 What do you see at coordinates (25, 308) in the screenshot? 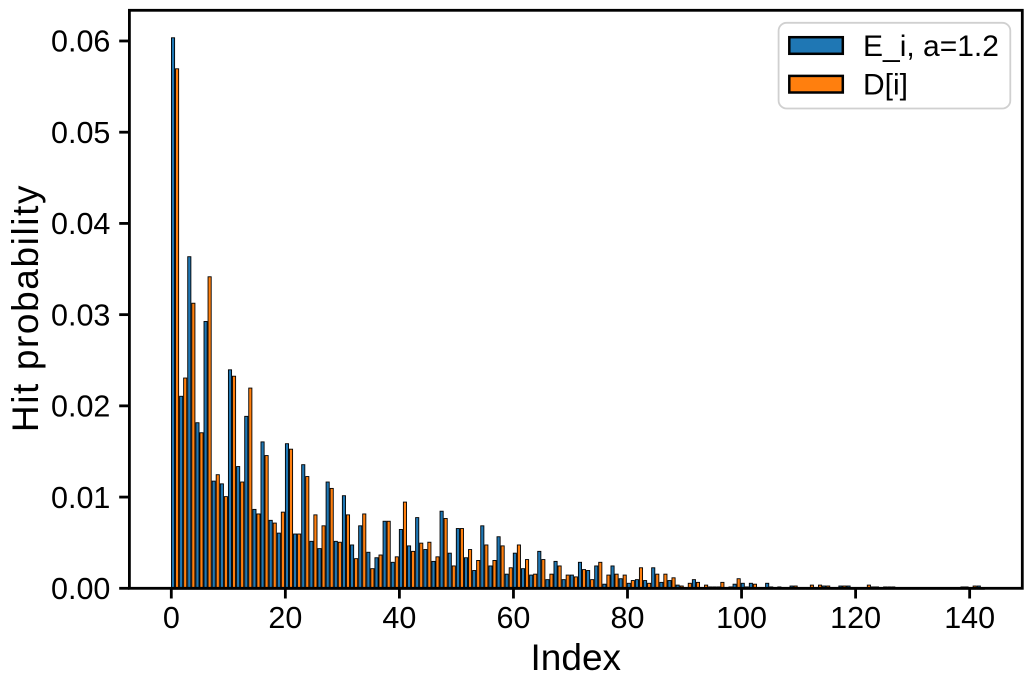
I see `svg-text: Hit probability` at bounding box center [25, 308].